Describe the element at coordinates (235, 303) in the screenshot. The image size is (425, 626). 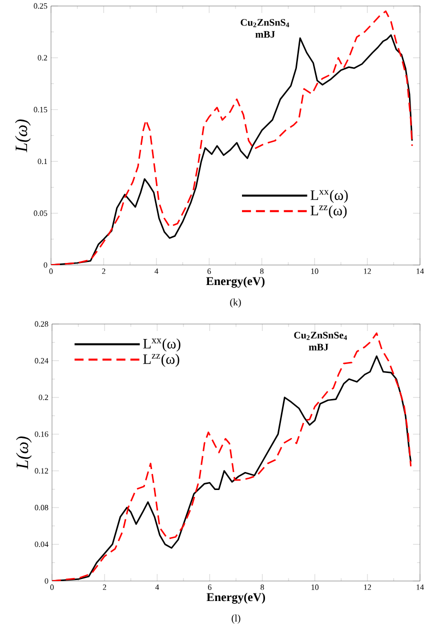
I see `text: (k)` at that location.